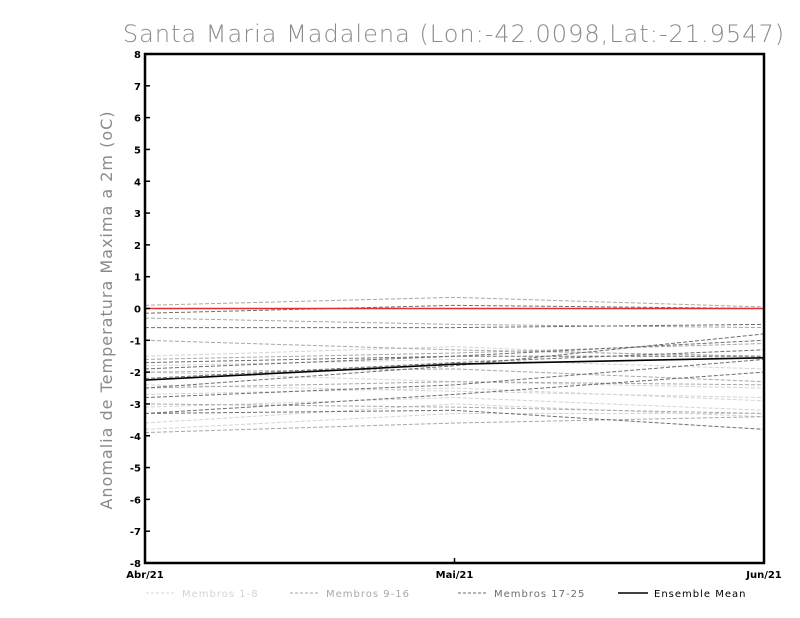 This screenshot has height=618, width=800. Describe the element at coordinates (135, 405) in the screenshot. I see `y-tick-label: -3` at that location.